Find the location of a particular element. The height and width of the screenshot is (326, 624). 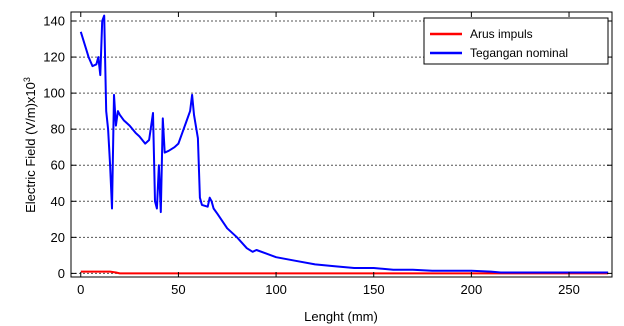

x-axis-title: Lenght (mm) is located at coordinates (341, 316).